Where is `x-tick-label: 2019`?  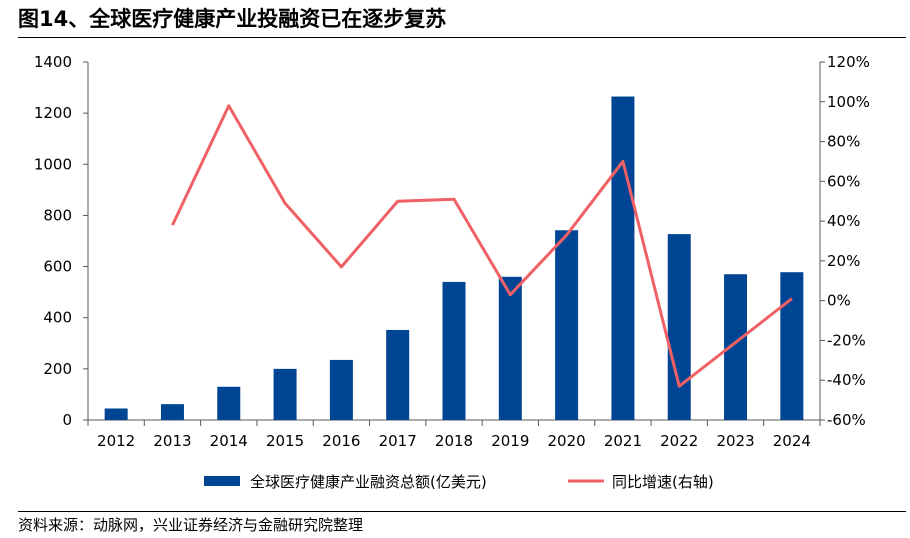
x-tick-label: 2019 is located at coordinates (510, 441).